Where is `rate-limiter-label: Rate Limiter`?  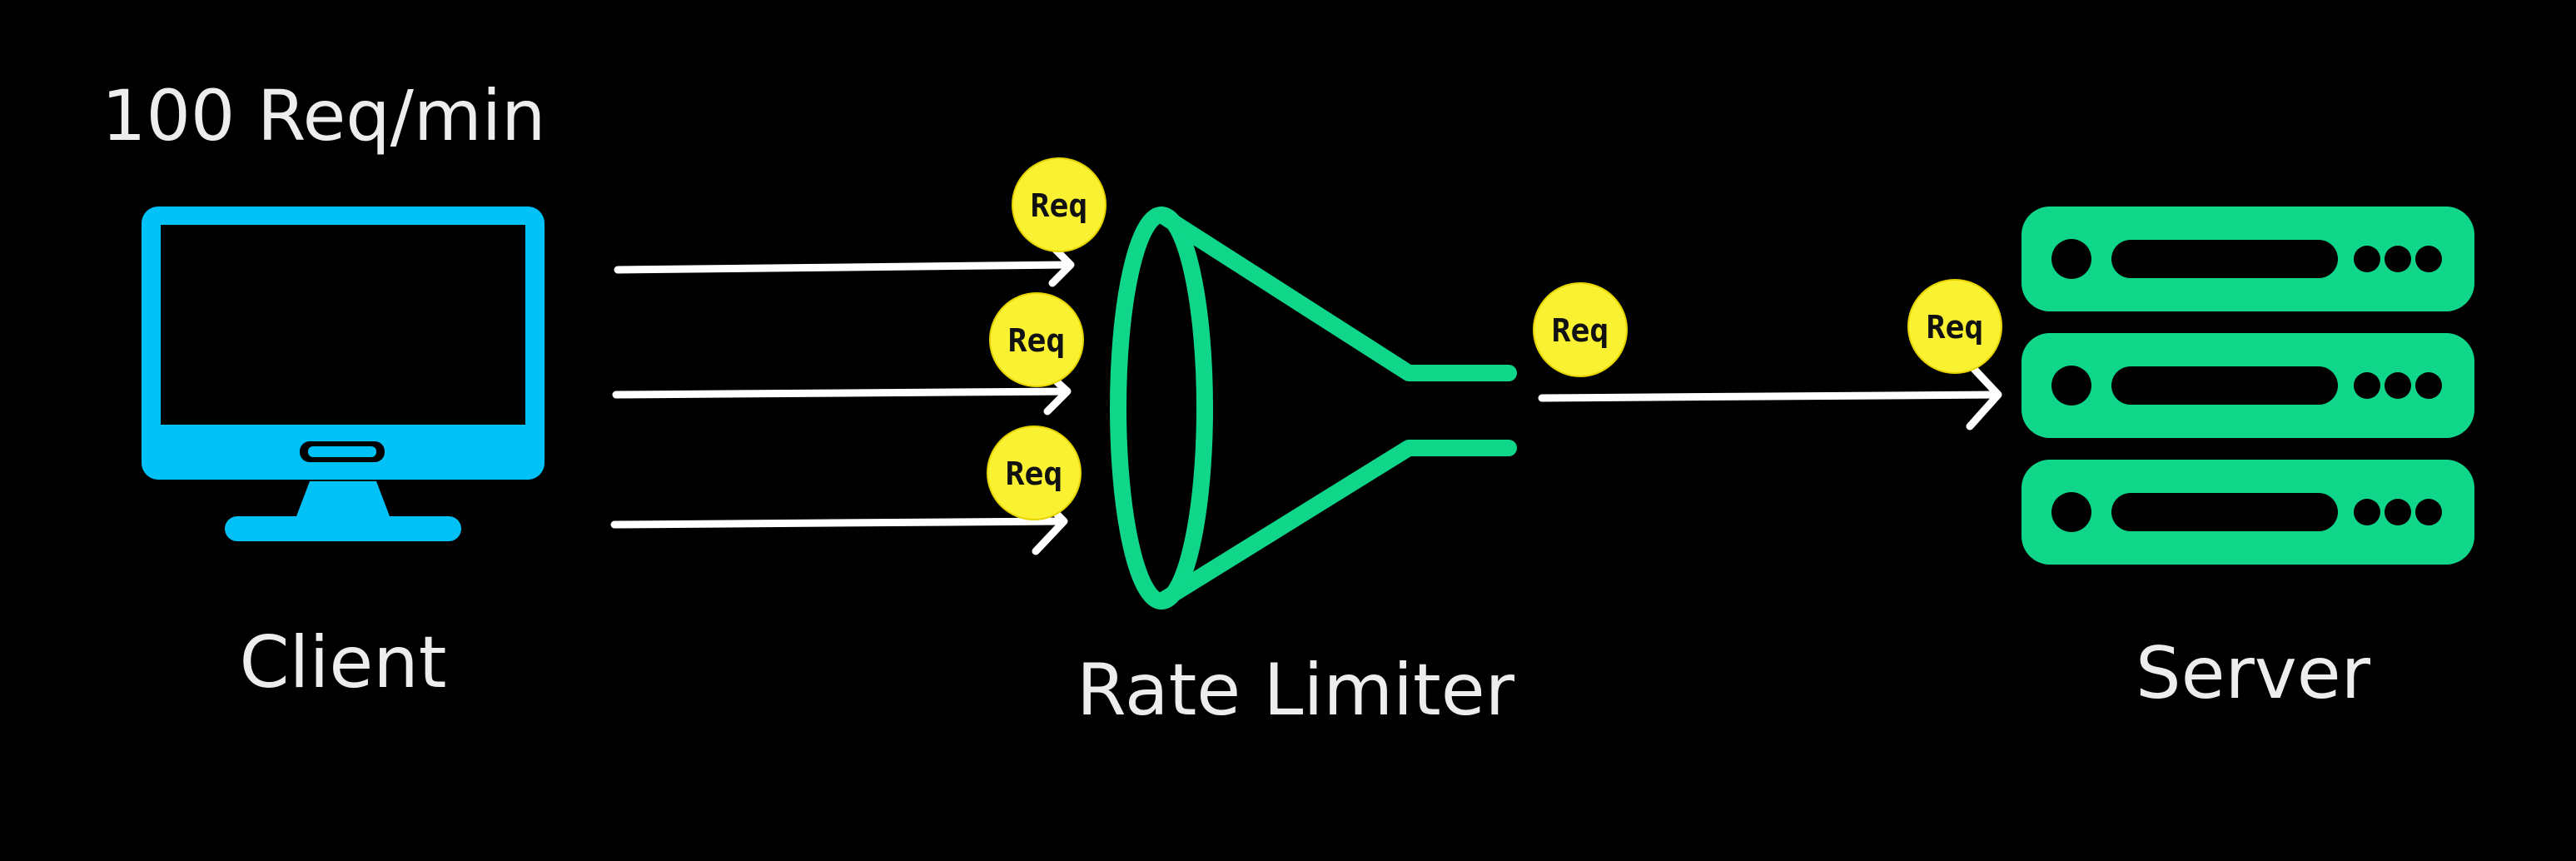 rate-limiter-label: Rate Limiter is located at coordinates (1296, 690).